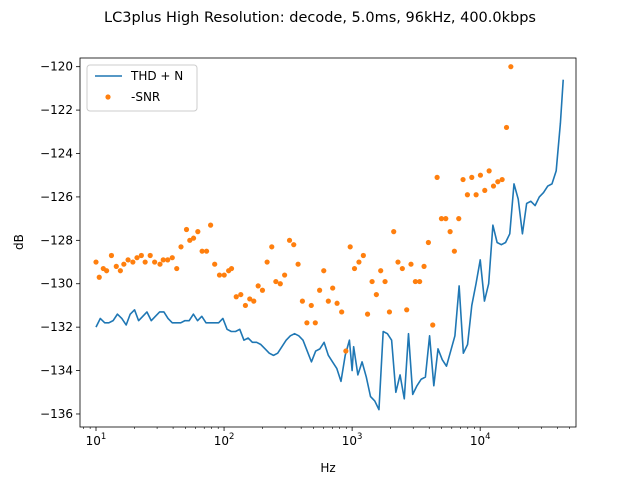 The width and height of the screenshot is (640, 480). What do you see at coordinates (56, 110) in the screenshot?
I see `y-tick-label: −122` at bounding box center [56, 110].